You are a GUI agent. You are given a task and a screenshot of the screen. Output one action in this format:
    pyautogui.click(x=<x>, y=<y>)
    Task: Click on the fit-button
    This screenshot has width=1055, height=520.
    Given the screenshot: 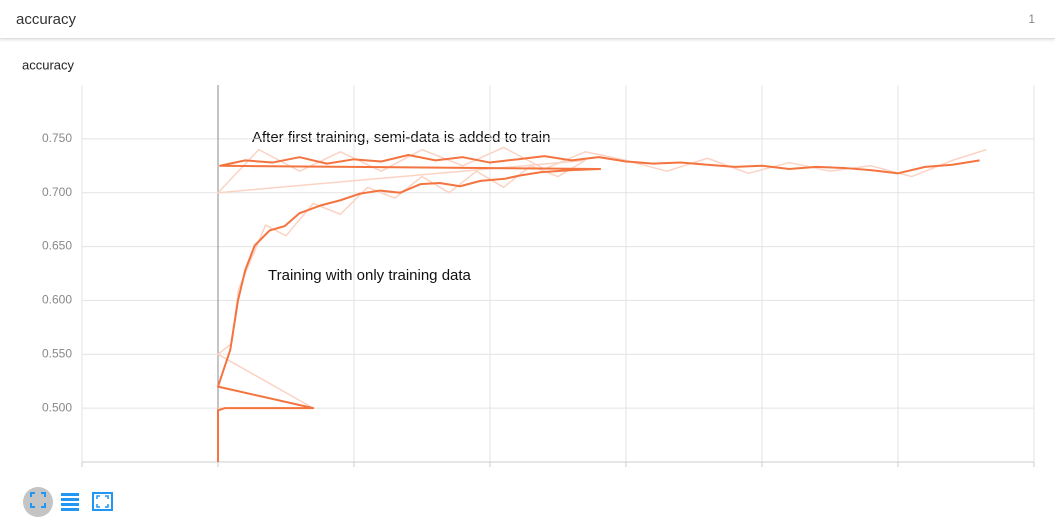 What is the action you would take?
    pyautogui.click(x=102, y=501)
    